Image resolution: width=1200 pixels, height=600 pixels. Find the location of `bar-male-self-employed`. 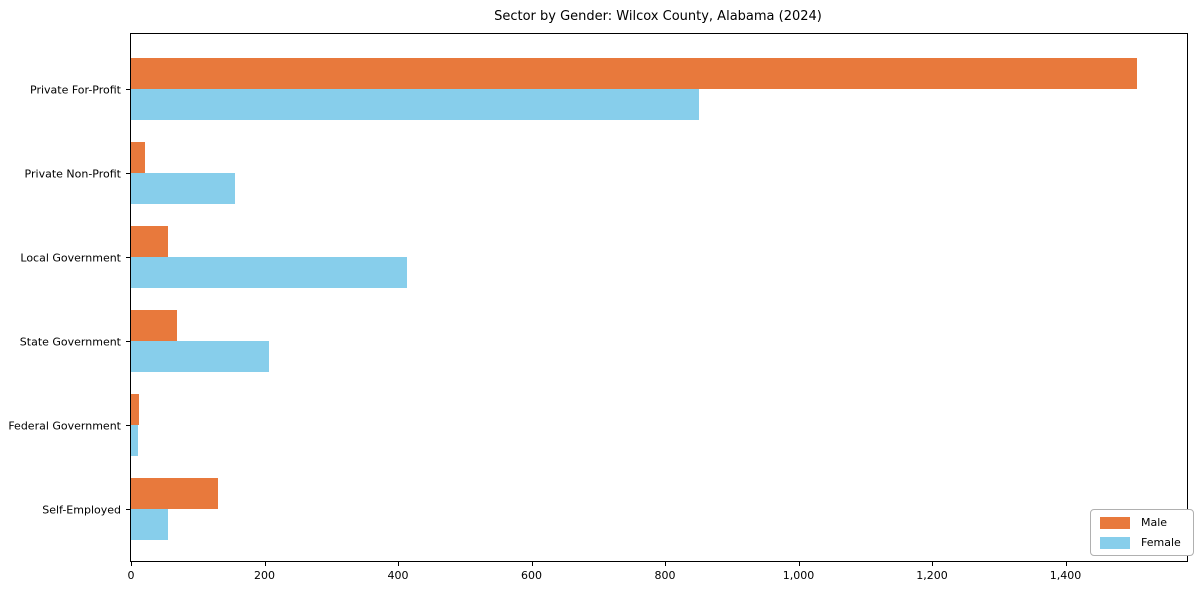

bar-male-self-employed is located at coordinates (174, 493).